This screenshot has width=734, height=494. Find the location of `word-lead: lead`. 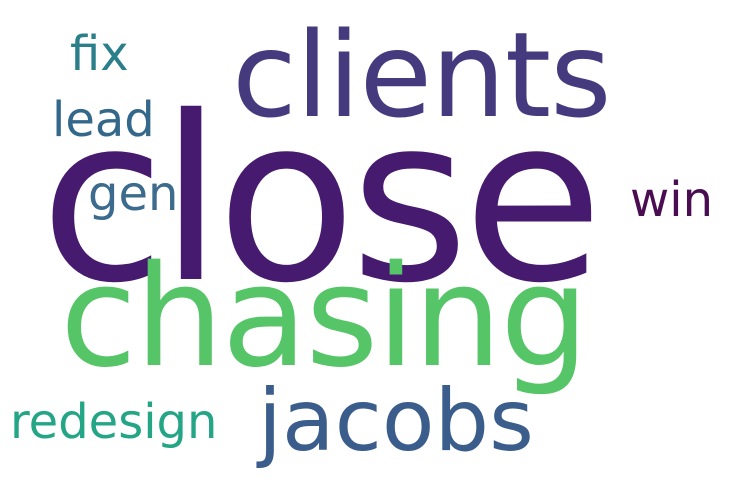

word-lead: lead is located at coordinates (103, 120).